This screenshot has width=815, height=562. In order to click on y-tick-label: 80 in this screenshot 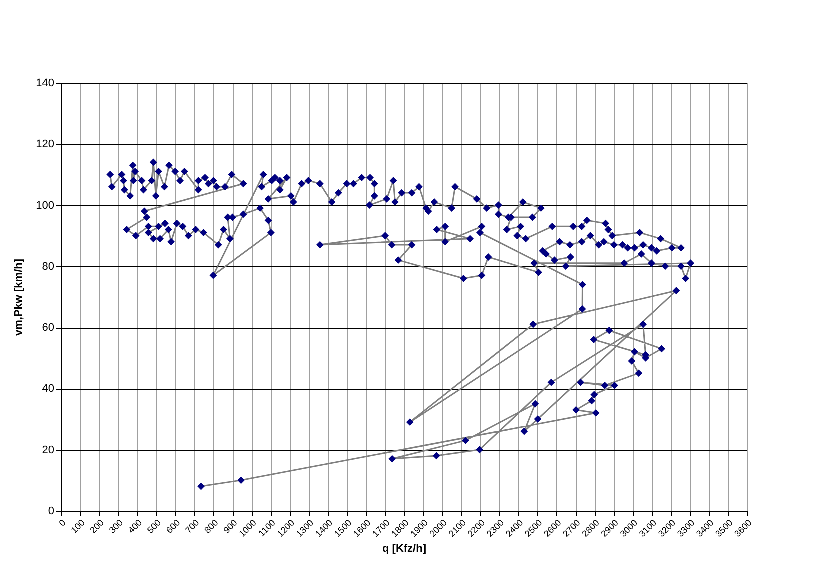, I will do `click(48, 266)`.